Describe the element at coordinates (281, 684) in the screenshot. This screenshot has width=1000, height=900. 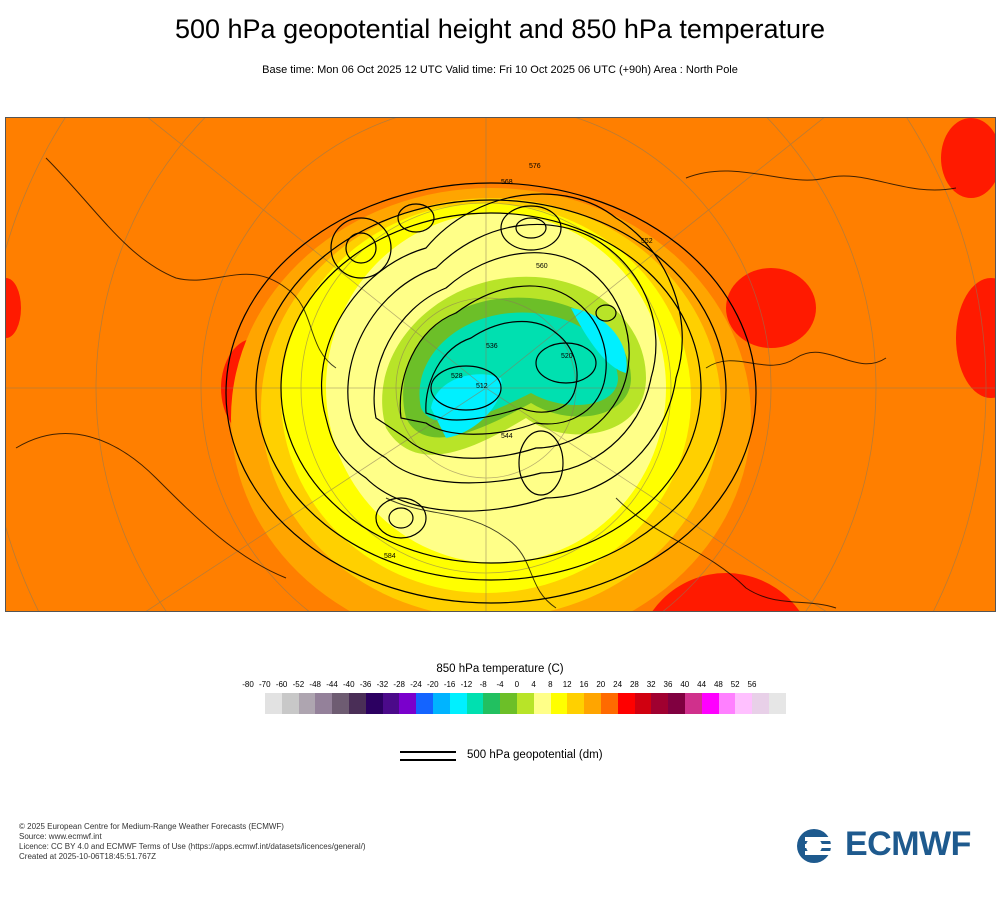
I see `colorbar-tick-label: -60` at that location.